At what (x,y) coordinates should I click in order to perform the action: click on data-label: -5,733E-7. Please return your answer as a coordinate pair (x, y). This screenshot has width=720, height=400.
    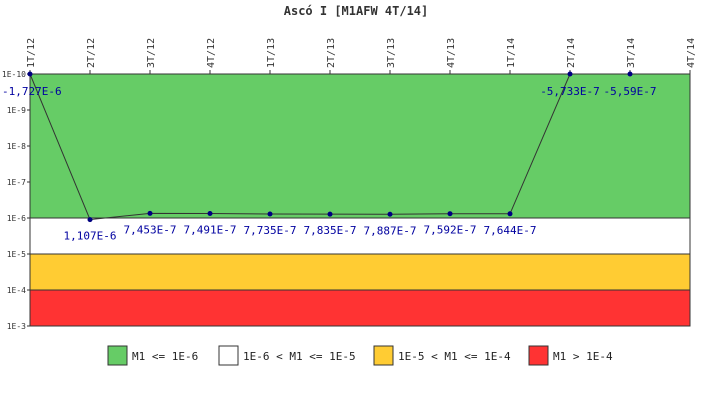
    Looking at the image, I should click on (570, 91).